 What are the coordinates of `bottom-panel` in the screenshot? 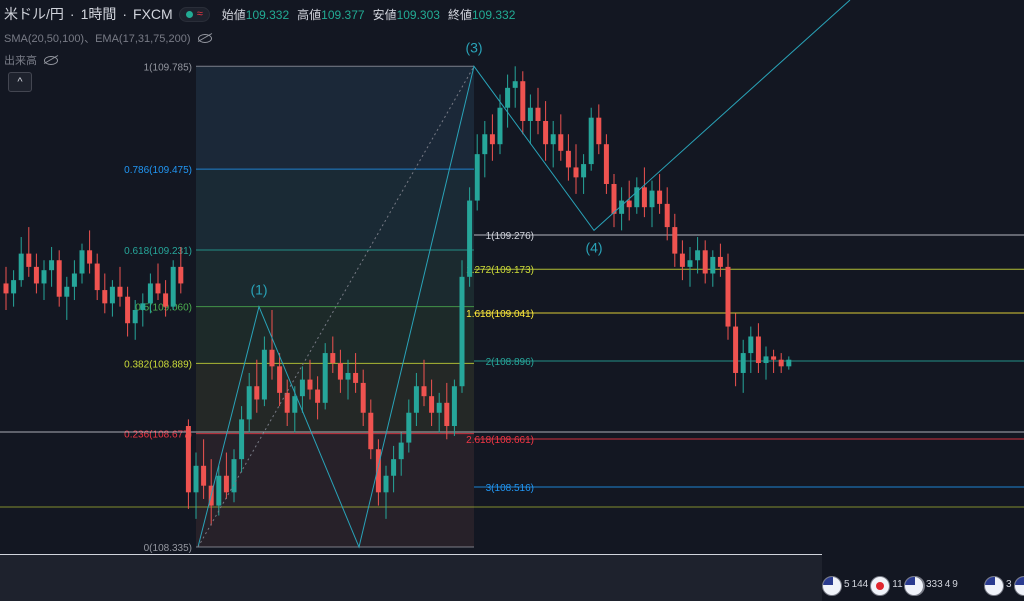 It's located at (411, 577).